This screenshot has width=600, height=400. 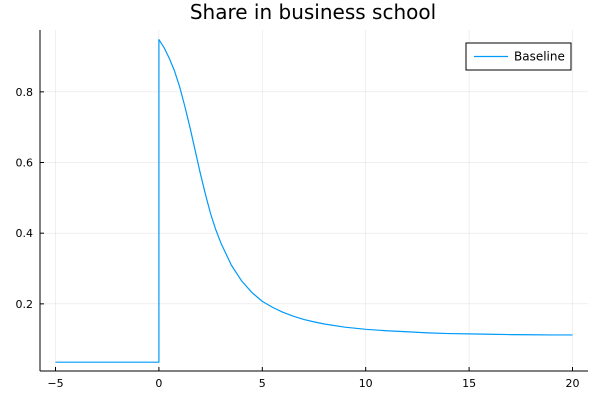 What do you see at coordinates (313, 12) in the screenshot?
I see `chart-title: Share in business school` at bounding box center [313, 12].